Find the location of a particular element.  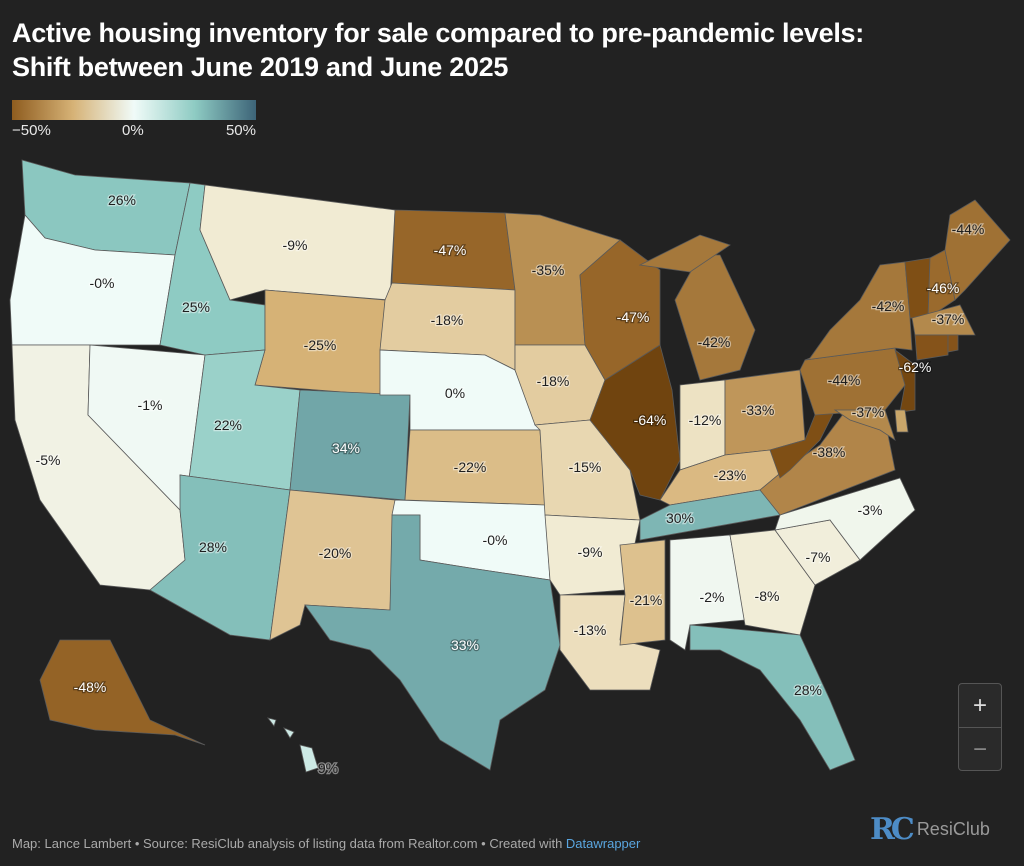

state-ct is located at coordinates (931, 347).